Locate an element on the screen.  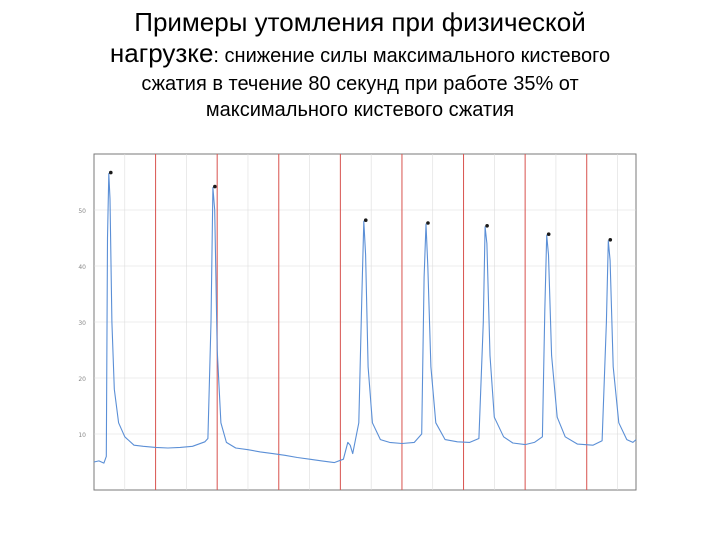
y-tick-label: 50 is located at coordinates (82, 211).